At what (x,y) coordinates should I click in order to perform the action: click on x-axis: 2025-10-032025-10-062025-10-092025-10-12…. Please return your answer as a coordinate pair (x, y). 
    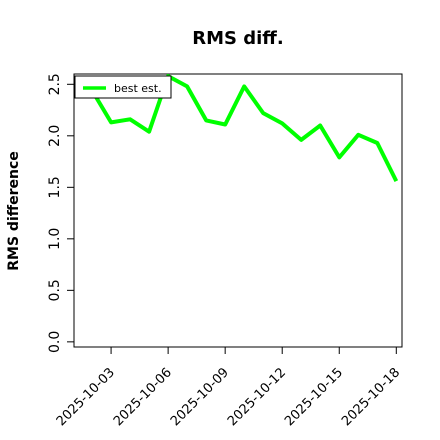
    Looking at the image, I should click on (228, 388).